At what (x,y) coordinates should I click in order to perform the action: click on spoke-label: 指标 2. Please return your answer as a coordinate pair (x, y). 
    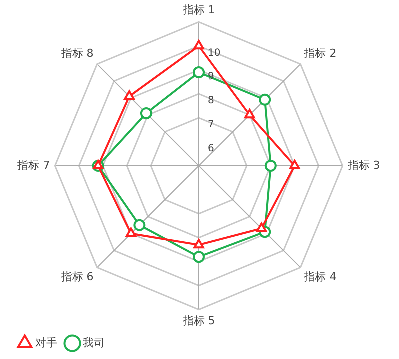
    Looking at the image, I should click on (320, 53).